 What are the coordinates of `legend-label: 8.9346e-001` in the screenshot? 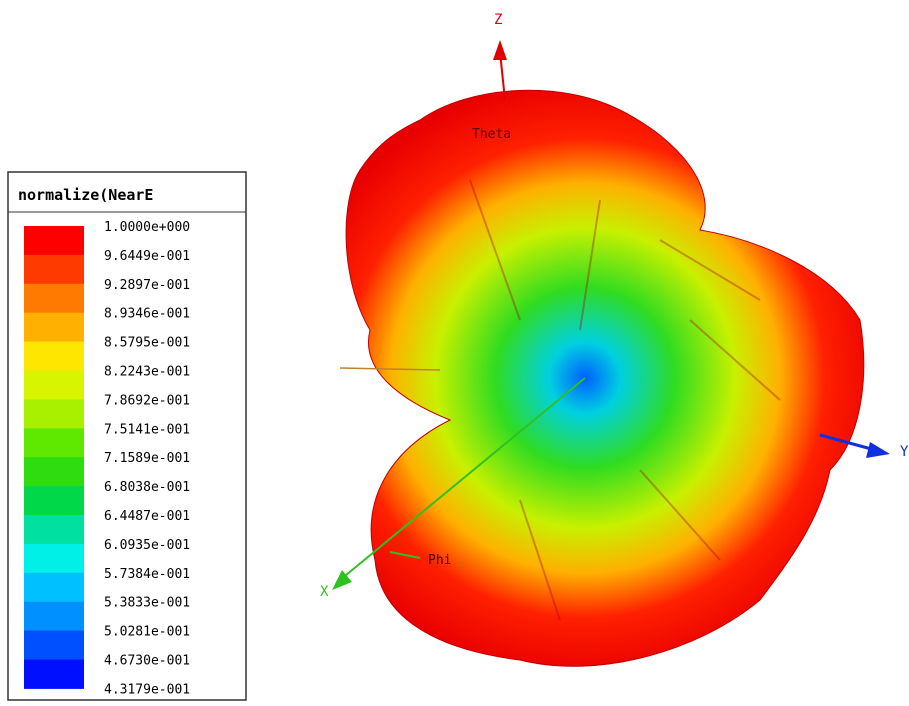 It's located at (147, 314).